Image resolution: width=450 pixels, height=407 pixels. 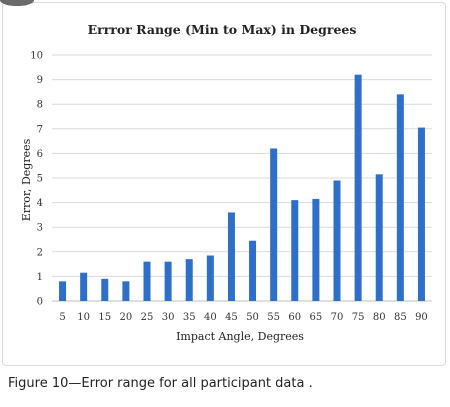 What do you see at coordinates (252, 317) in the screenshot?
I see `x-tick-label: 50` at bounding box center [252, 317].